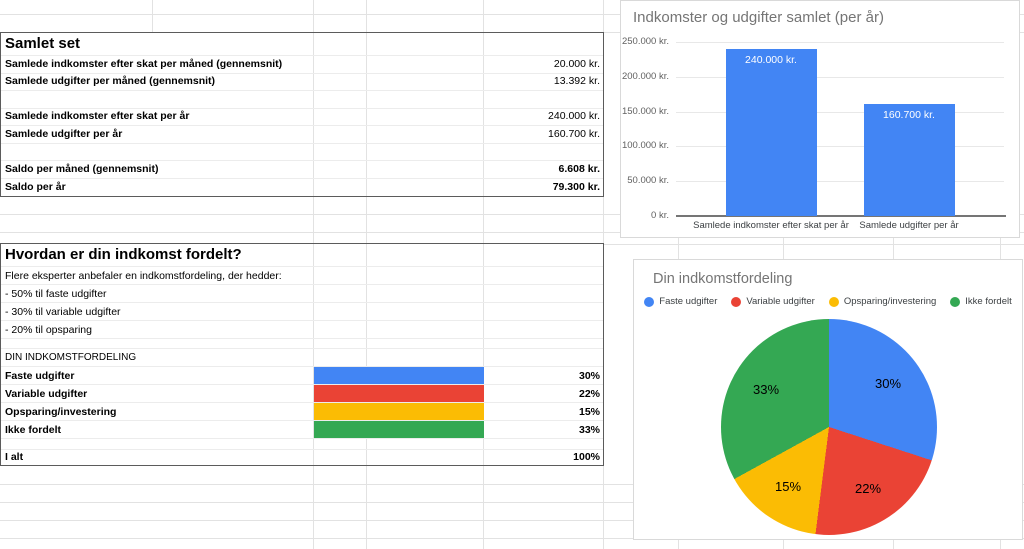 Image resolution: width=1024 pixels, height=549 pixels. I want to click on bar-value-label: 240.000 kr., so click(771, 60).